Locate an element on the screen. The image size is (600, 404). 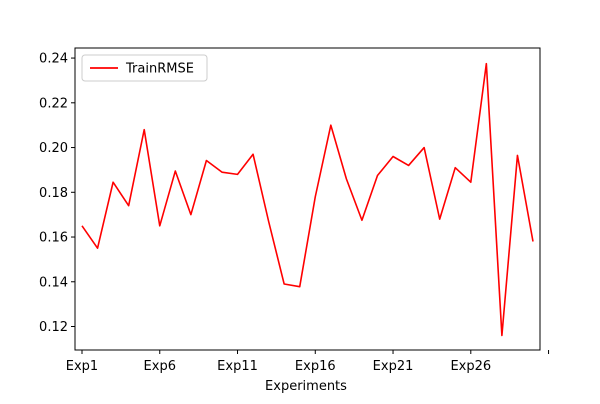
legend-label: TrainRMSE is located at coordinates (159, 69).